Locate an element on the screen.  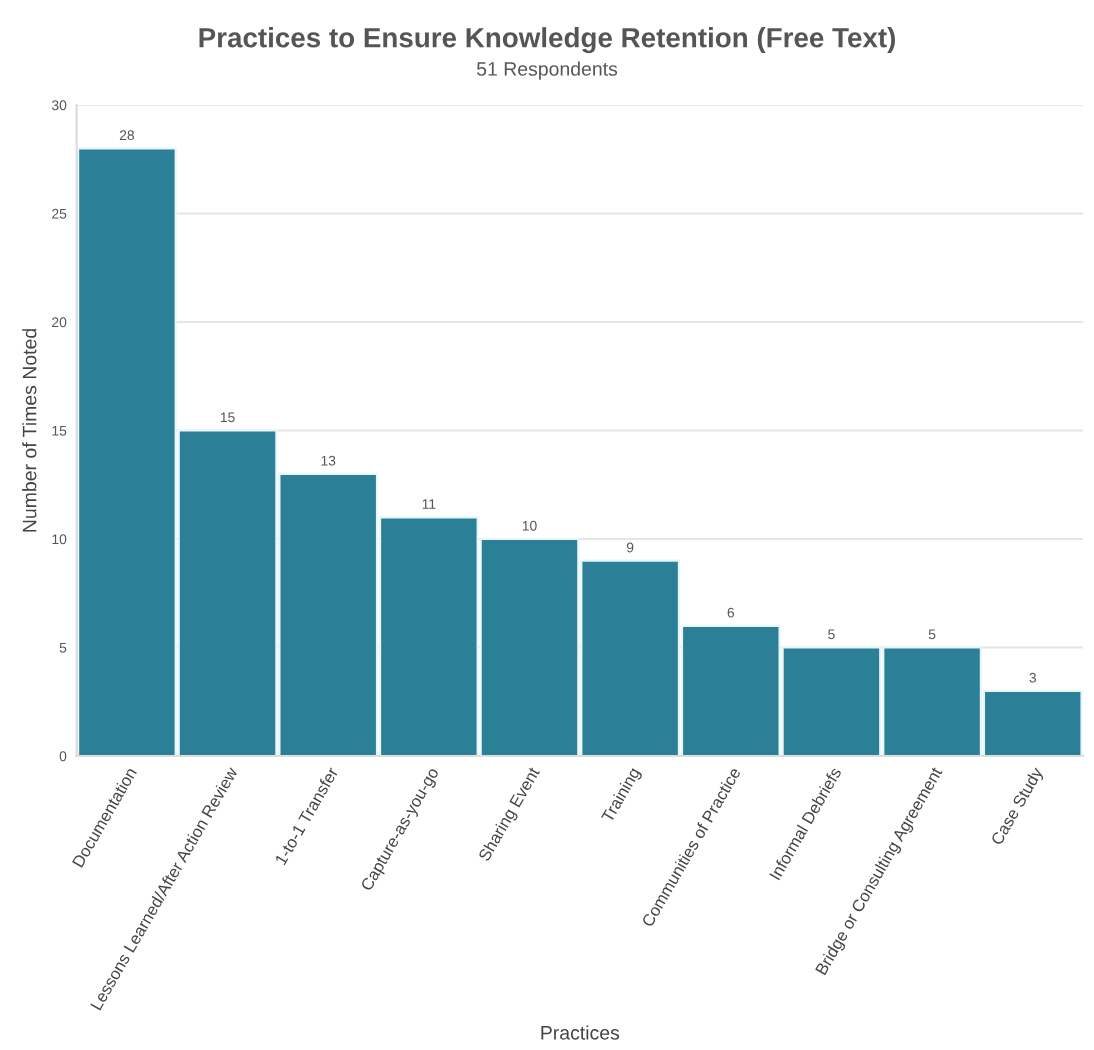
chart-title: Practices to Ensure Knowledge Retention (Free Text) is located at coordinates (547, 40).